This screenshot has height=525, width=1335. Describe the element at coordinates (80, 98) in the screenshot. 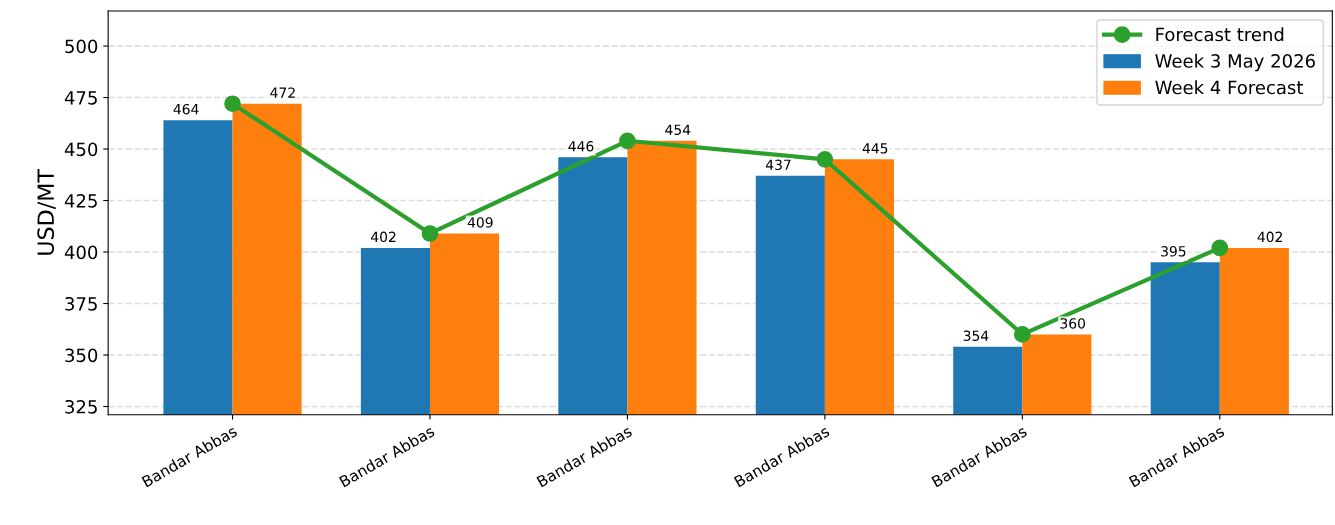

I see `y-tick-label: 475` at that location.